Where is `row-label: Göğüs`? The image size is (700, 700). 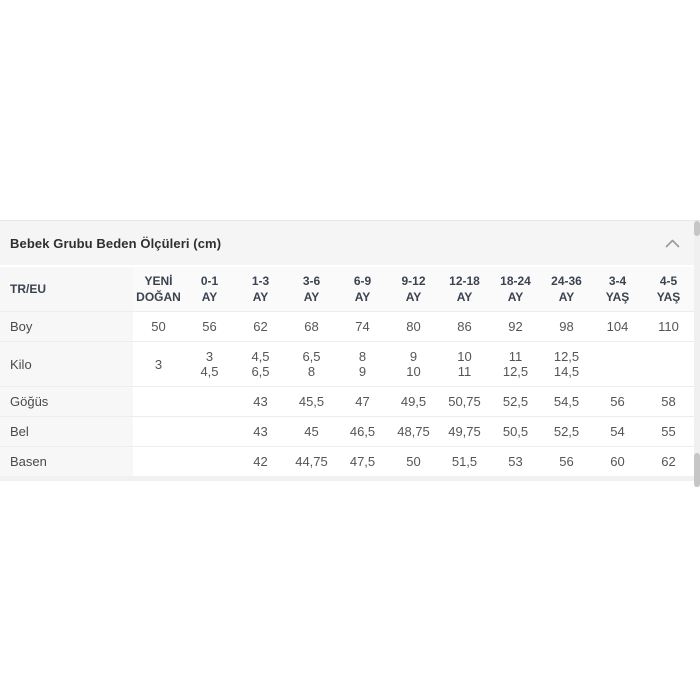
row-label: Göğüs is located at coordinates (66, 401).